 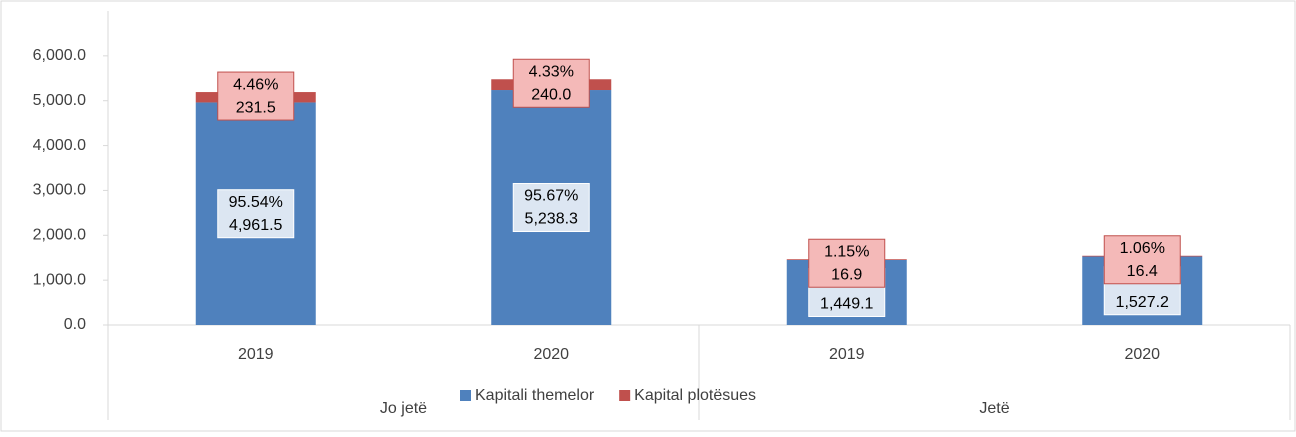 I want to click on y-tick-label: 2,000.0, so click(x=59, y=235).